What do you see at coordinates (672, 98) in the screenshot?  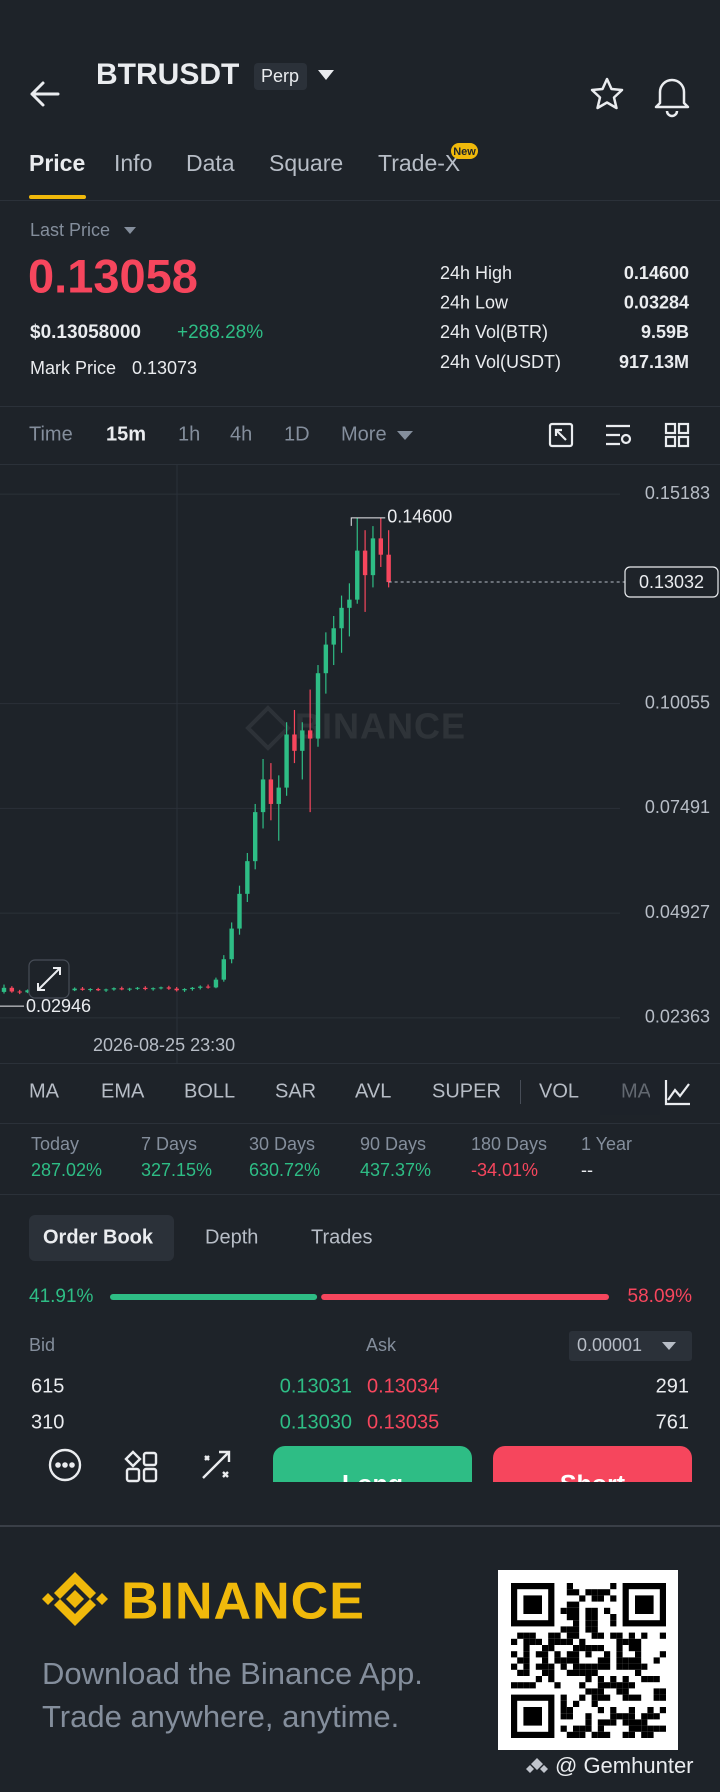 I see `alert-icon` at bounding box center [672, 98].